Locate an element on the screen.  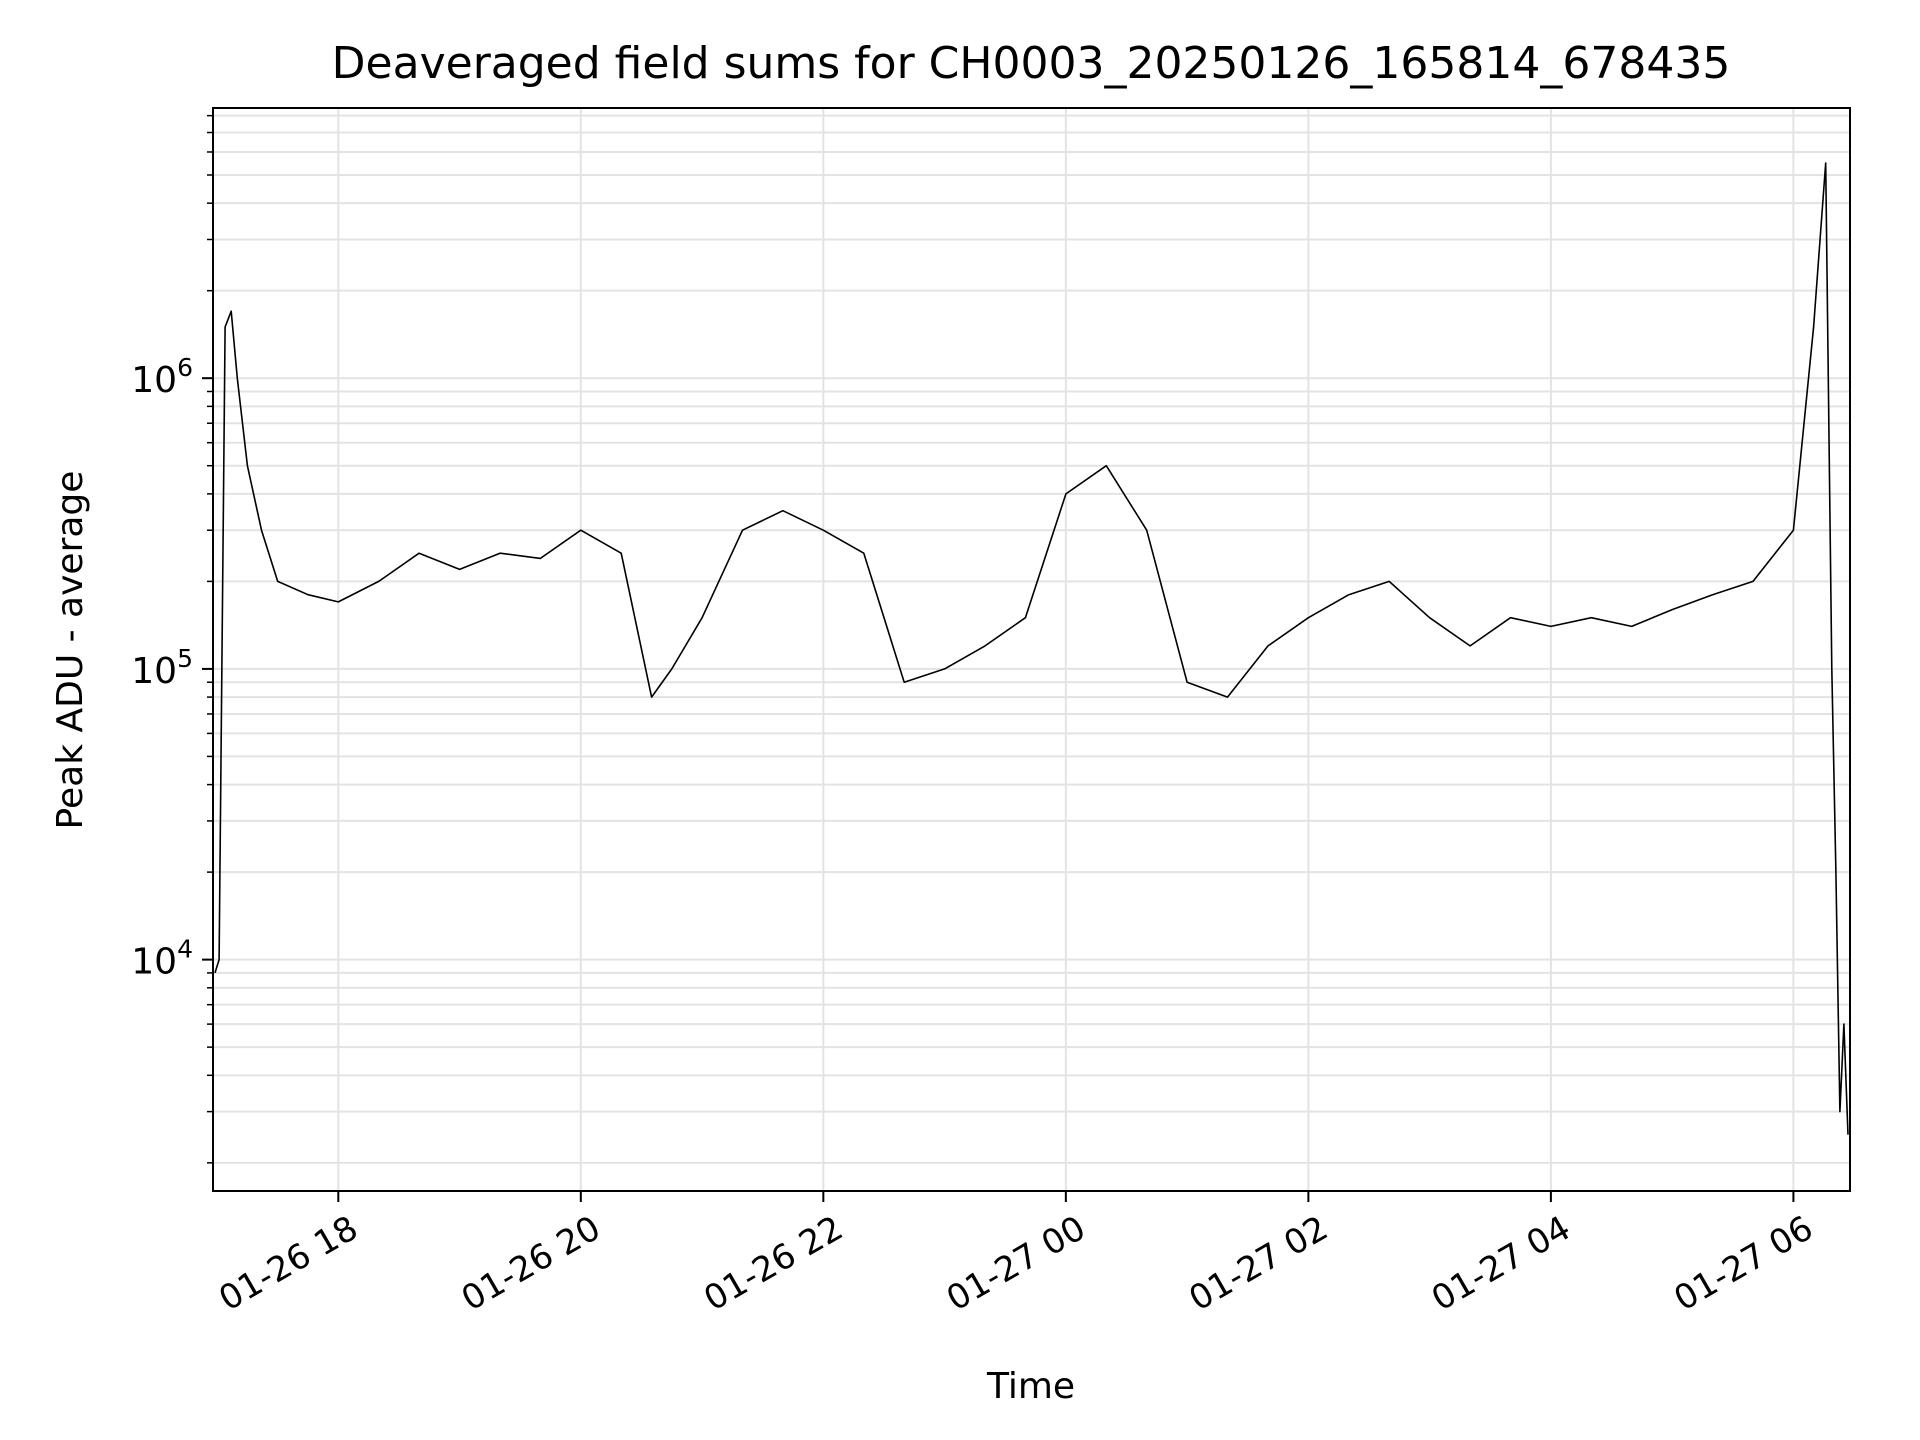
y-tick-label: 10⁵ is located at coordinates (162, 668).